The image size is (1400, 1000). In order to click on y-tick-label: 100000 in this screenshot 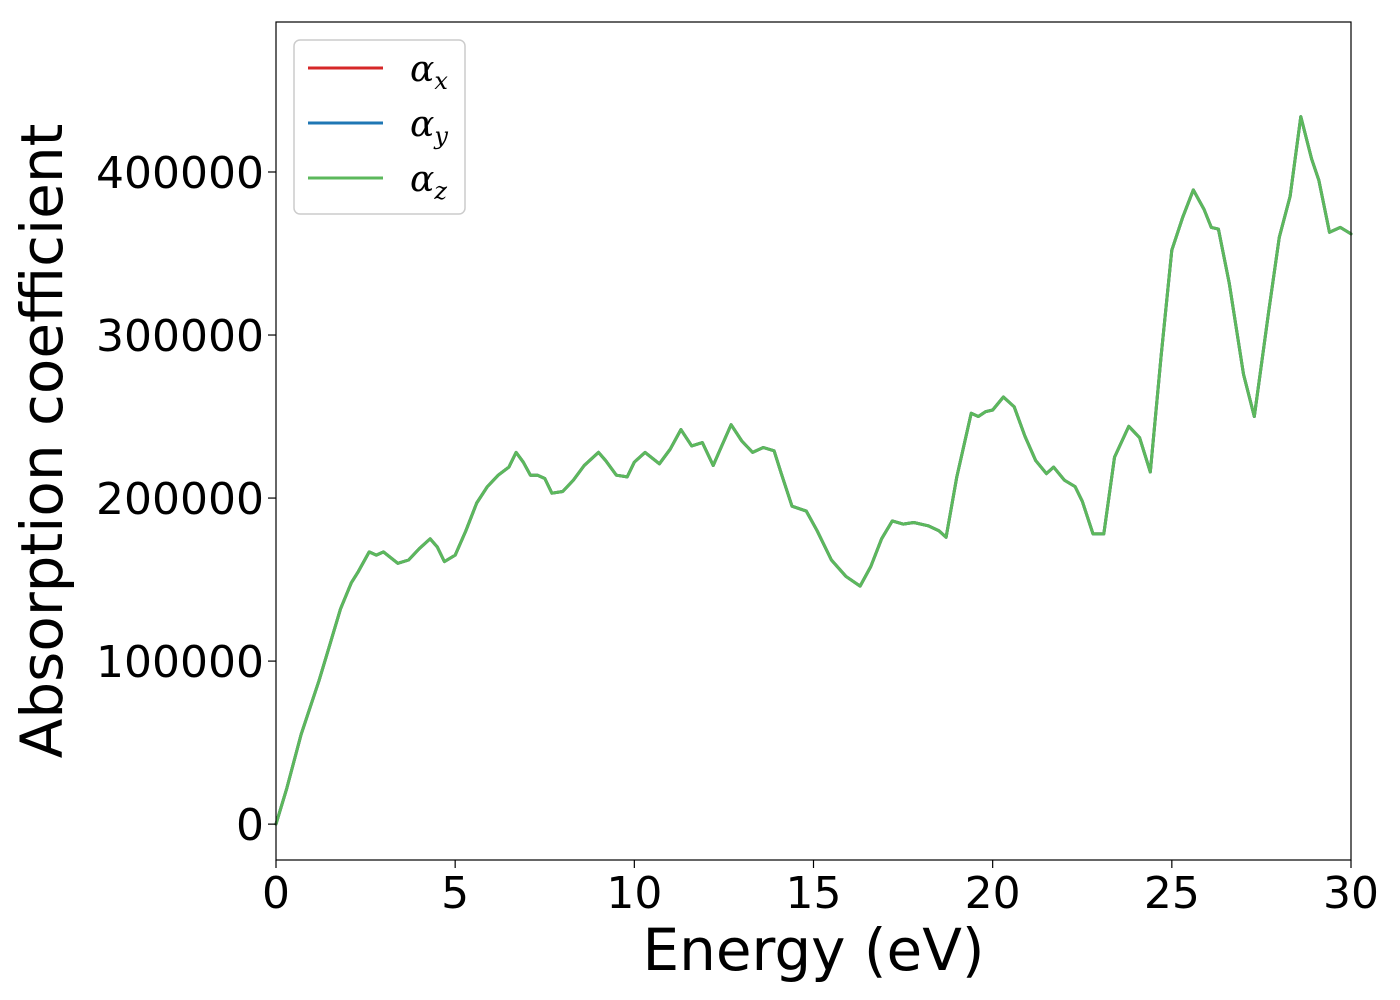, I will do `click(180, 662)`.